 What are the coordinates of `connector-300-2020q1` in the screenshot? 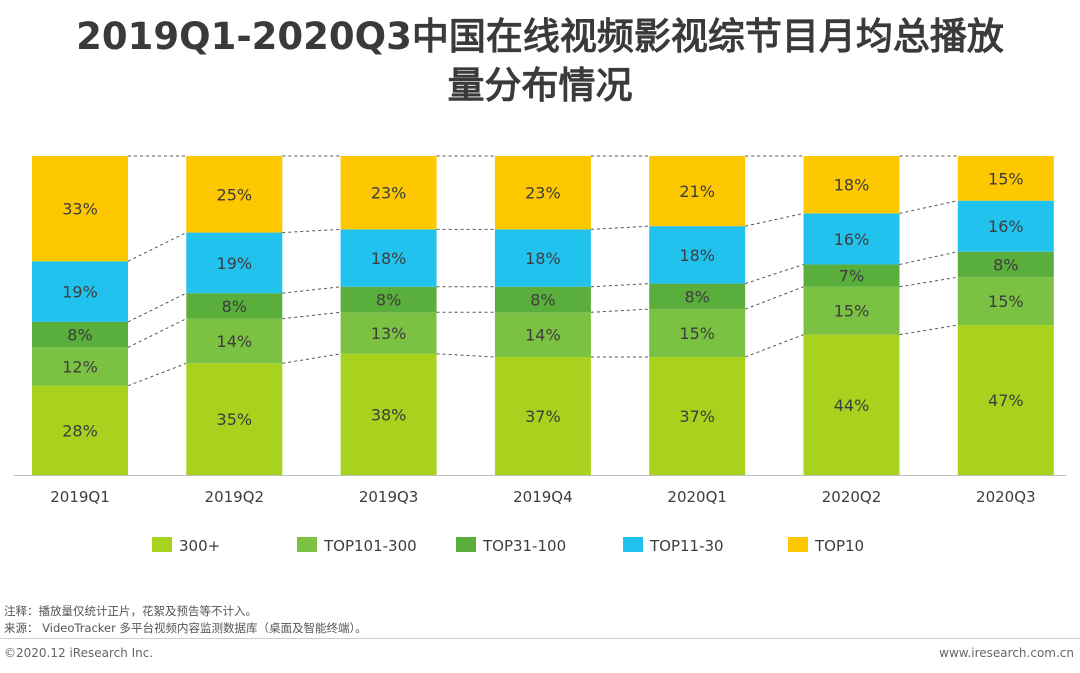 It's located at (774, 346).